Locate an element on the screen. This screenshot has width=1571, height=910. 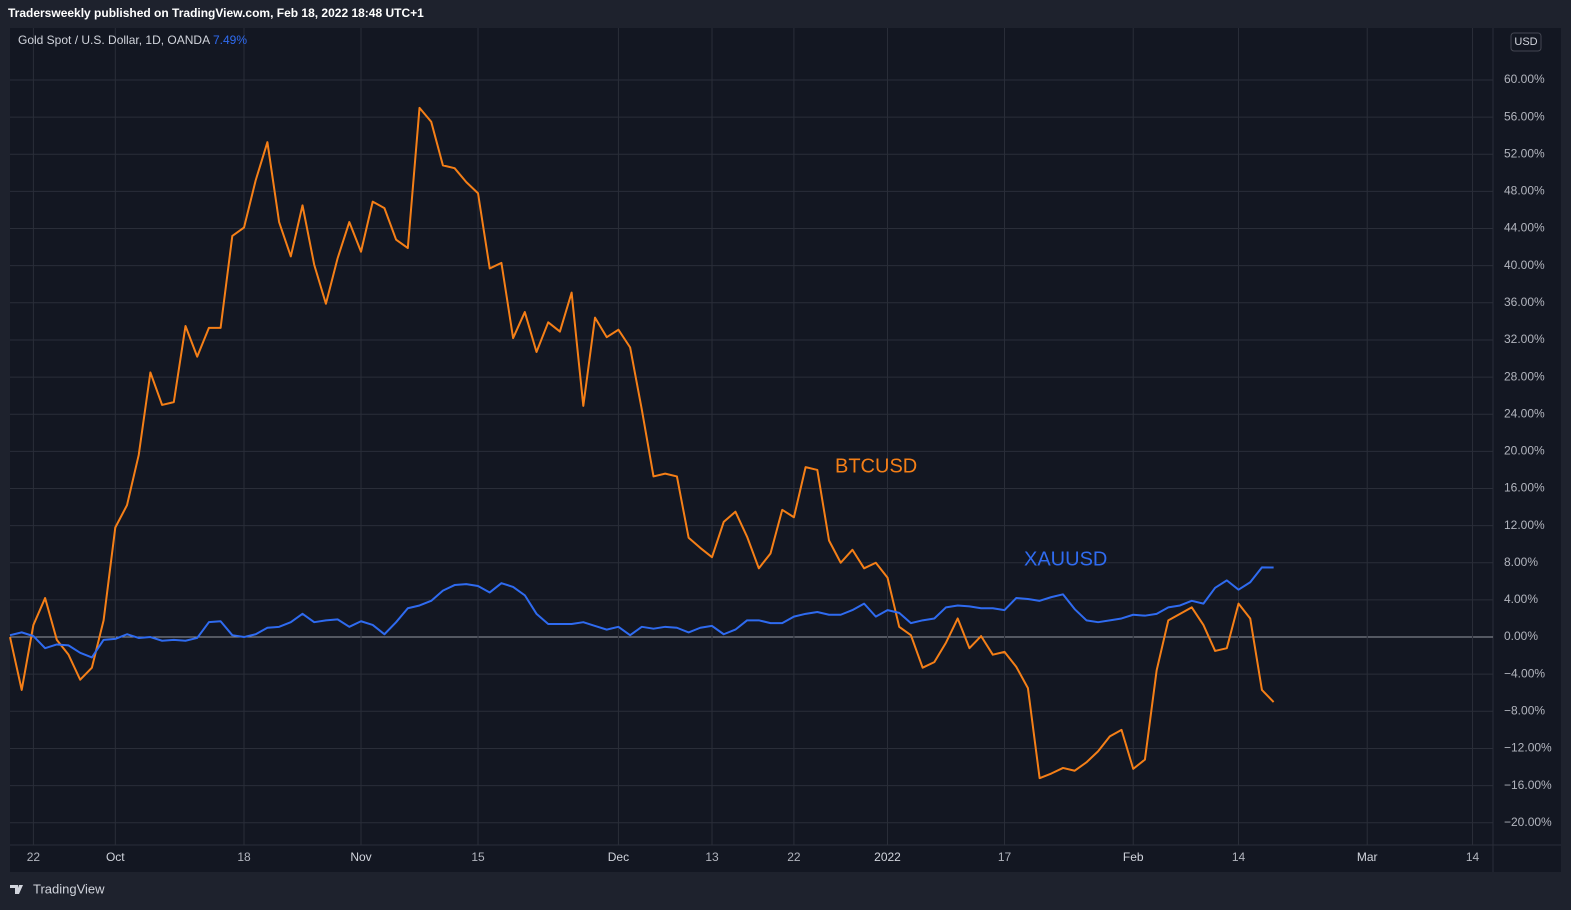
y-tick-label: 16.00% is located at coordinates (1524, 488).